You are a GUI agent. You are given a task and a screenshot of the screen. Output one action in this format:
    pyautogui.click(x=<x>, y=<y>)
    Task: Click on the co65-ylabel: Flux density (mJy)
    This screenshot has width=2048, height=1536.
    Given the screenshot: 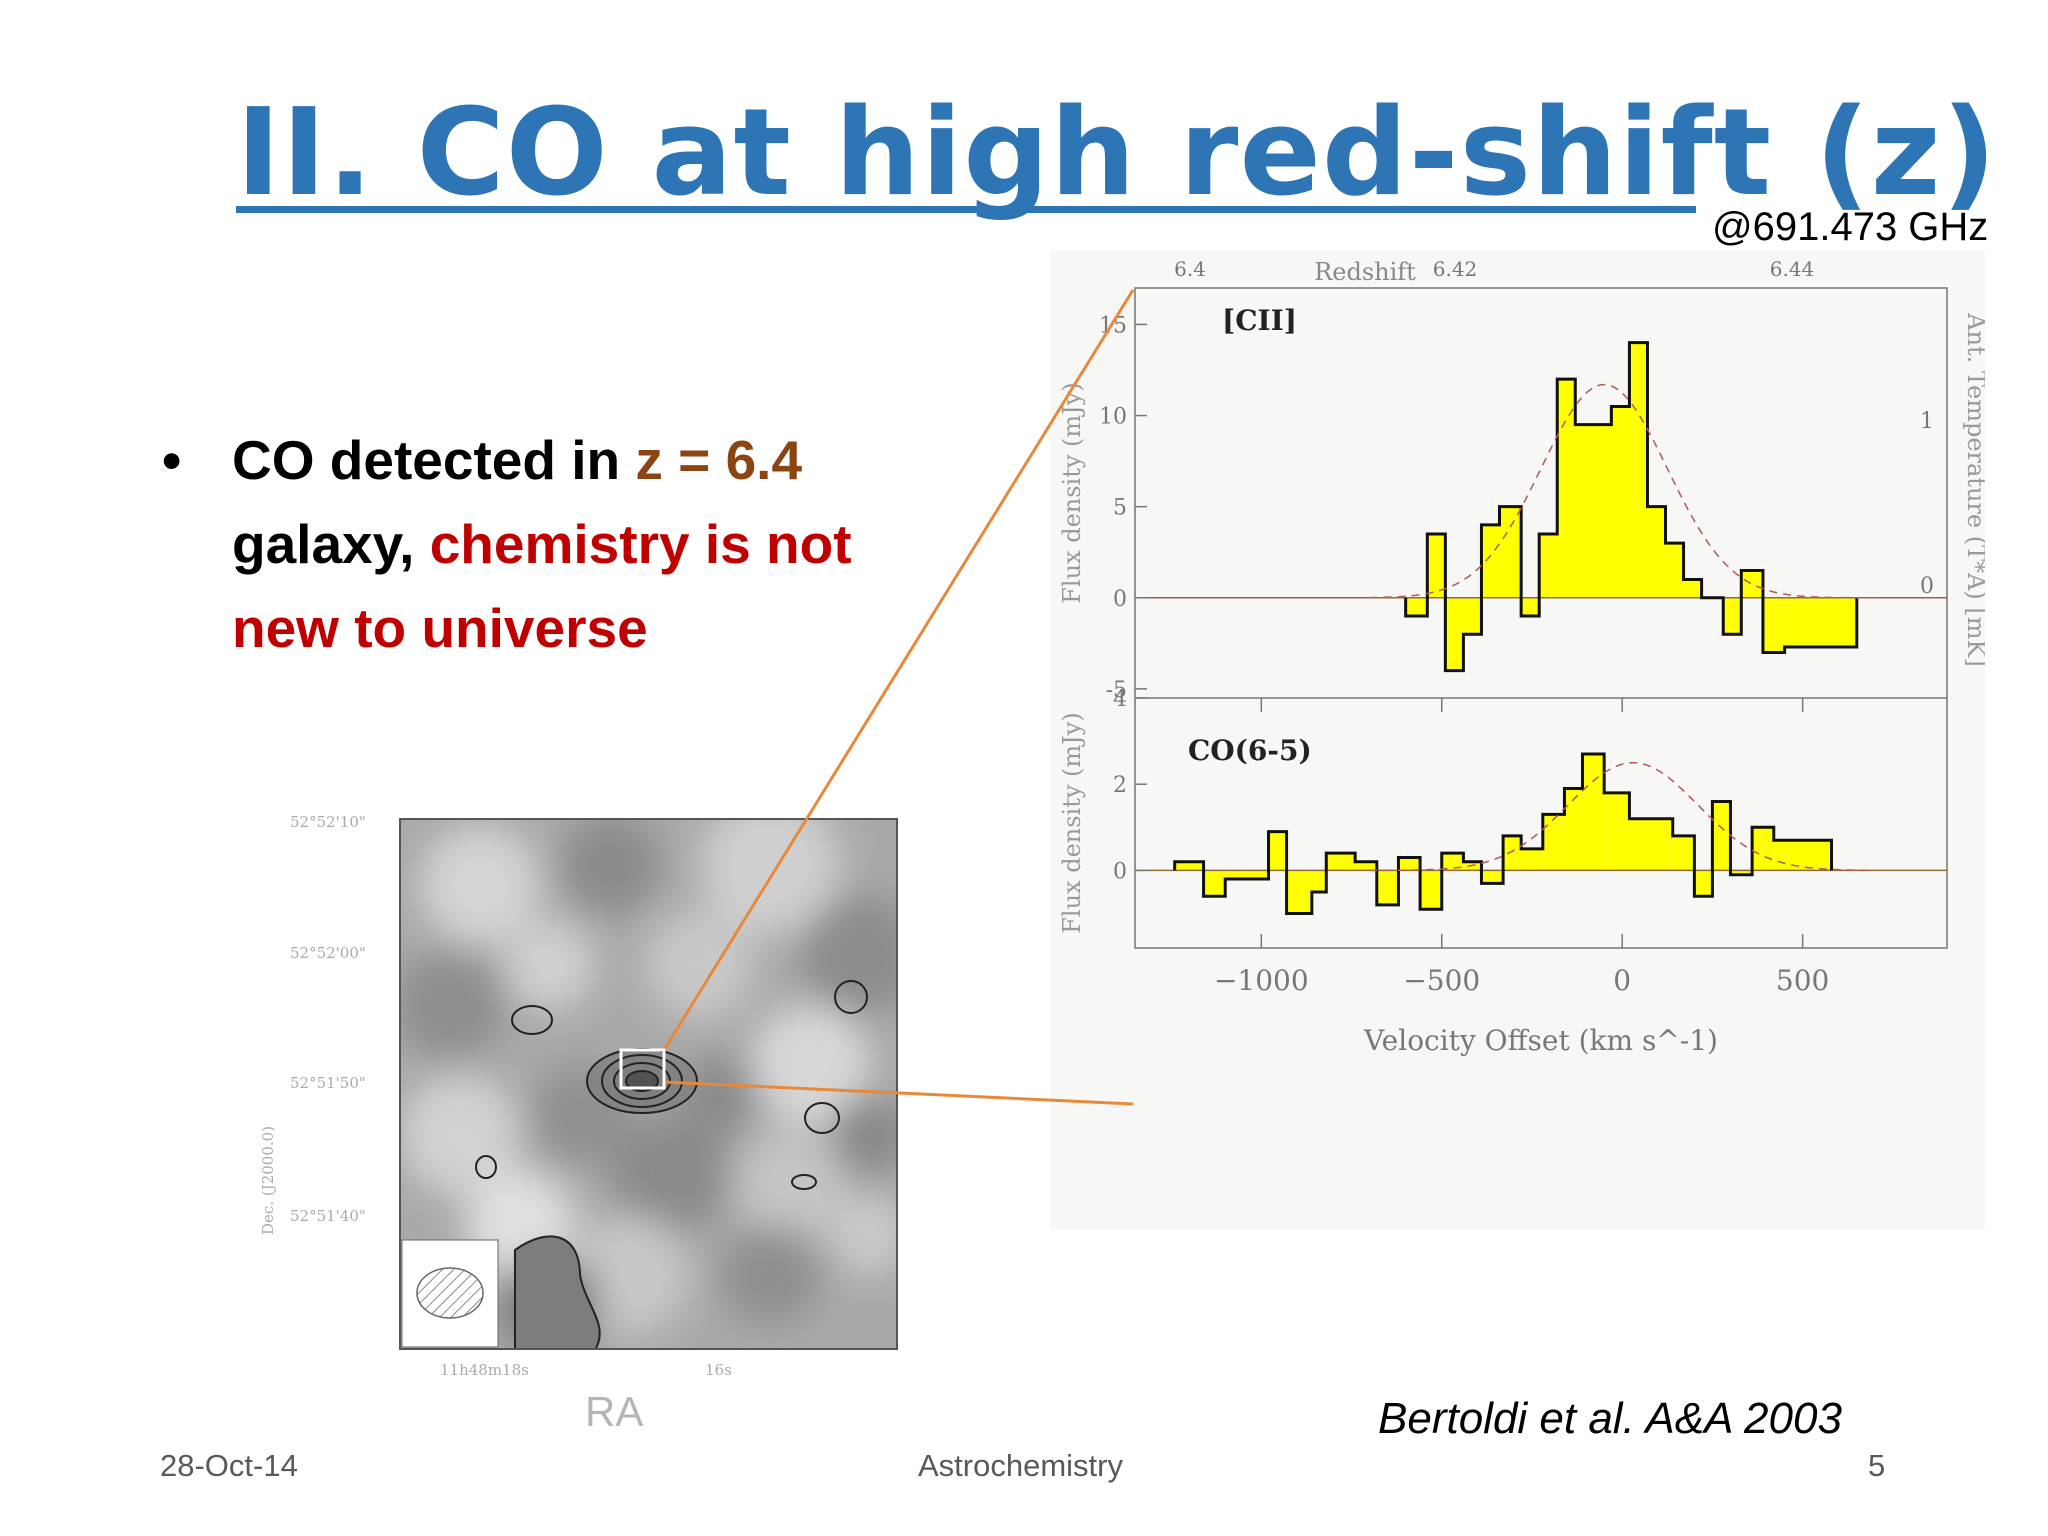 What is the action you would take?
    pyautogui.click(x=1072, y=822)
    